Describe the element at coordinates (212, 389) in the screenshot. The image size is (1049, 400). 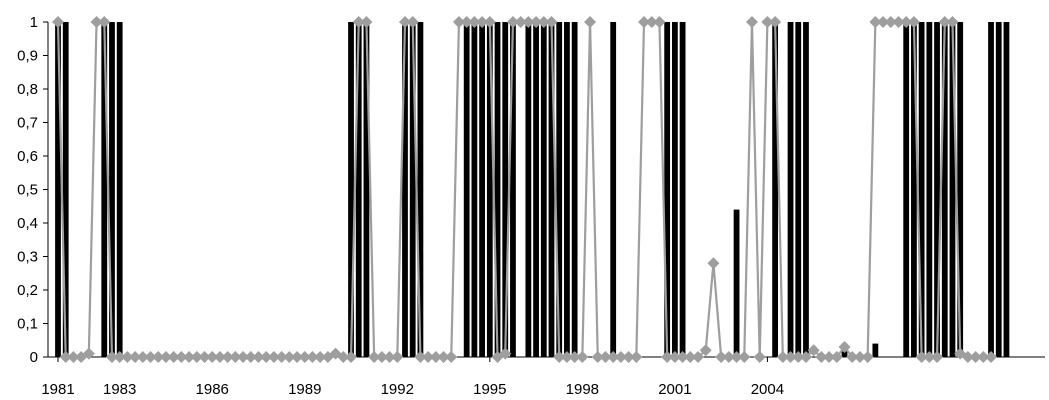
I see `x-tick-label: 1986` at that location.